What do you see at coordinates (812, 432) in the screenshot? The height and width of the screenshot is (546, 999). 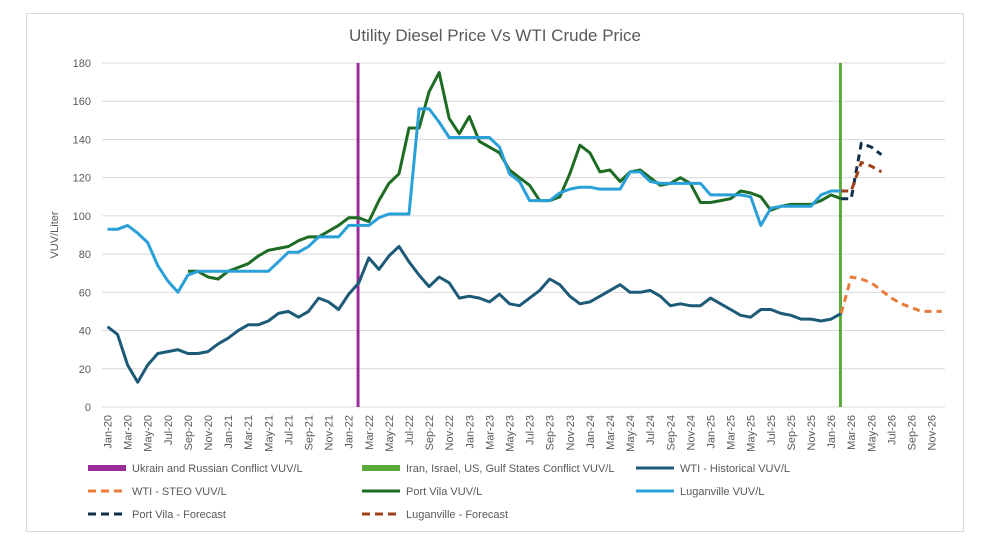 I see `x-tick-label: Nov-25` at bounding box center [812, 432].